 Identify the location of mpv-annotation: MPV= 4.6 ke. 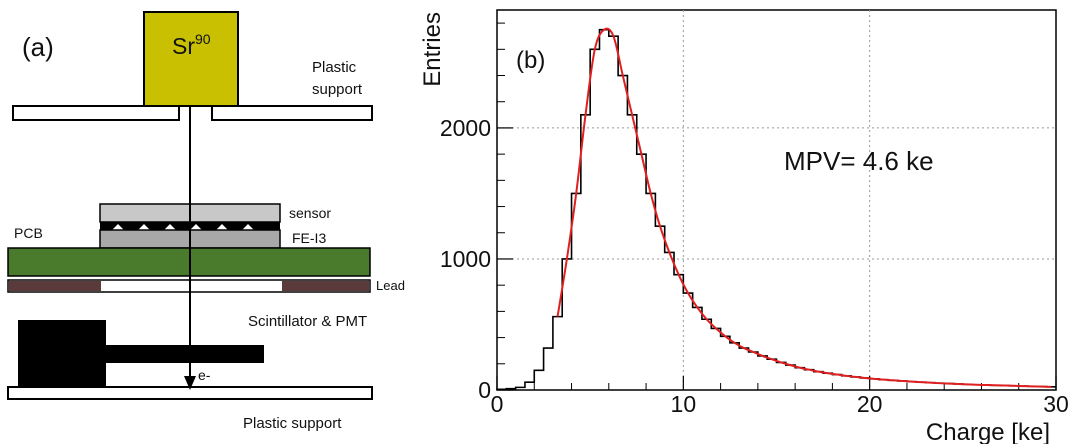
(859, 161).